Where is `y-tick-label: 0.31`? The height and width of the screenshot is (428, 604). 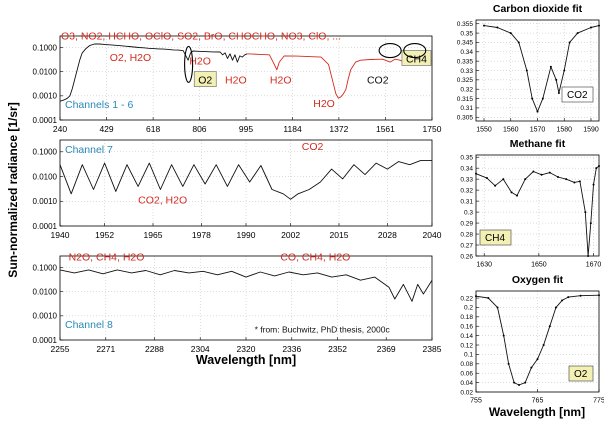
y-tick-label: 0.31 is located at coordinates (466, 201).